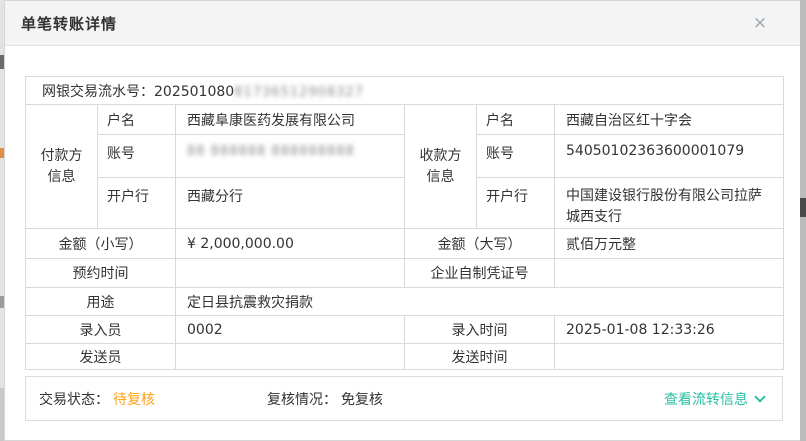  I want to click on table-row: 预约时间 企业自制凭证号, so click(405, 273).